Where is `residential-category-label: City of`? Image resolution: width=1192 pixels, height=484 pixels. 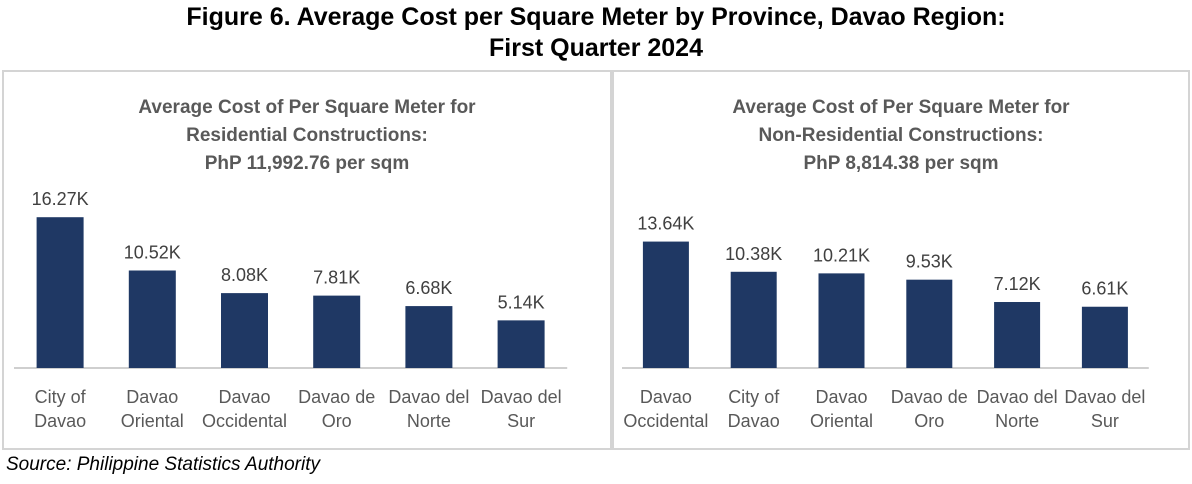
residential-category-label: City of is located at coordinates (61, 397).